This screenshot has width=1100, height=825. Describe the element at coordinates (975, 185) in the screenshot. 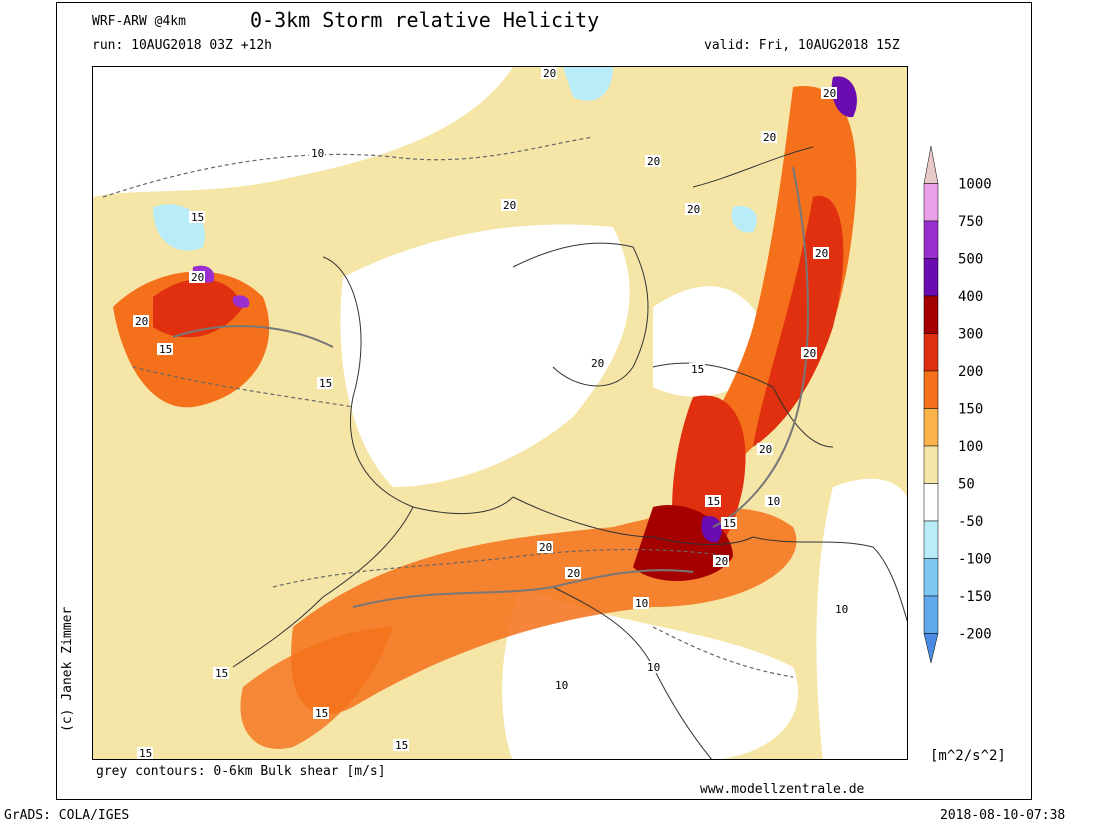

I see `legend-label: 1000` at that location.